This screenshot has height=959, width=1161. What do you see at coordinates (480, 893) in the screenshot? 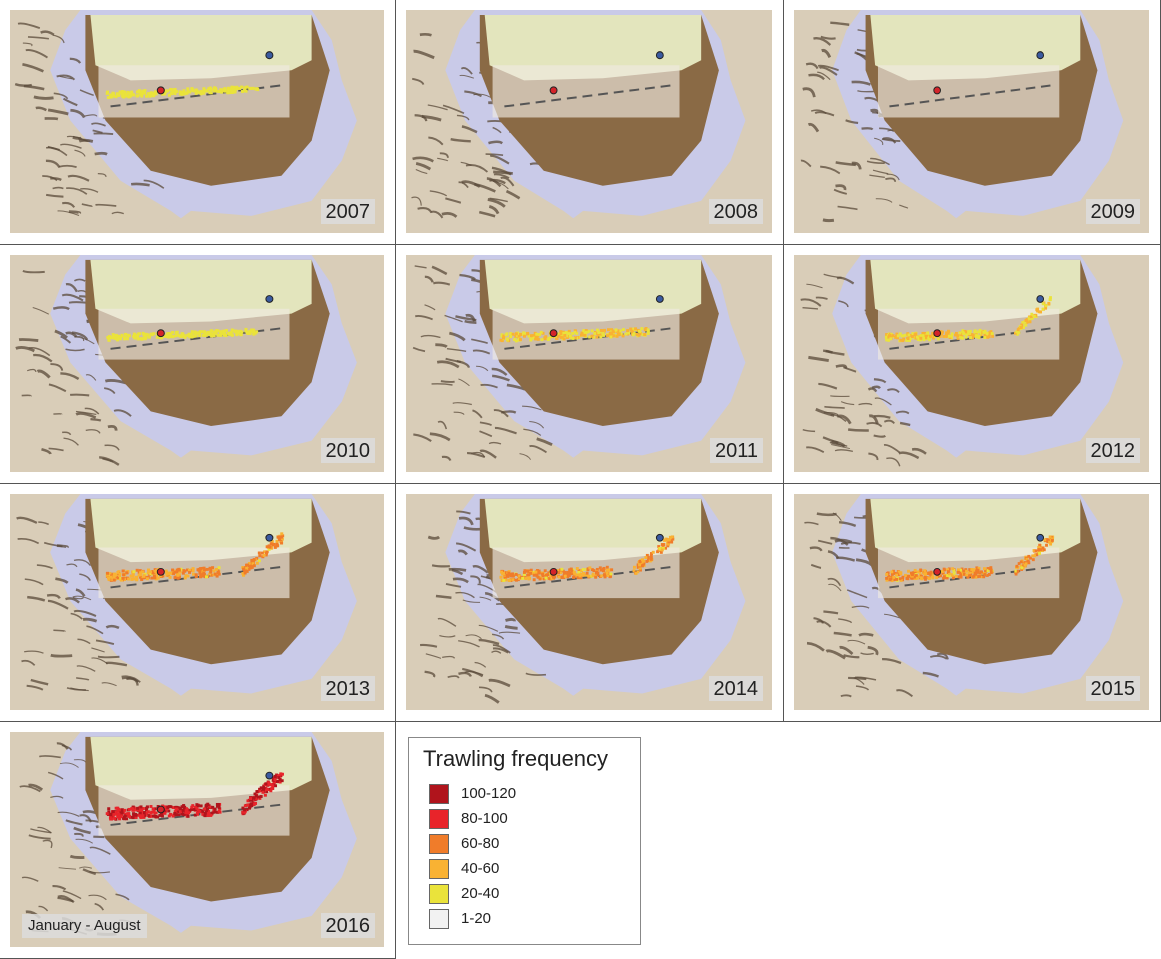
I see `legend-label: 20-40` at bounding box center [480, 893].